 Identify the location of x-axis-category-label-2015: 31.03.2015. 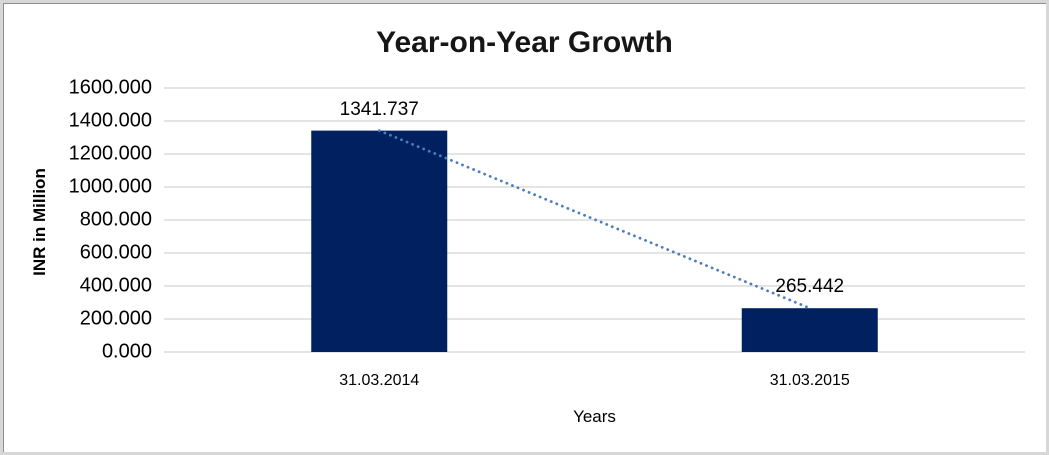
(809, 380).